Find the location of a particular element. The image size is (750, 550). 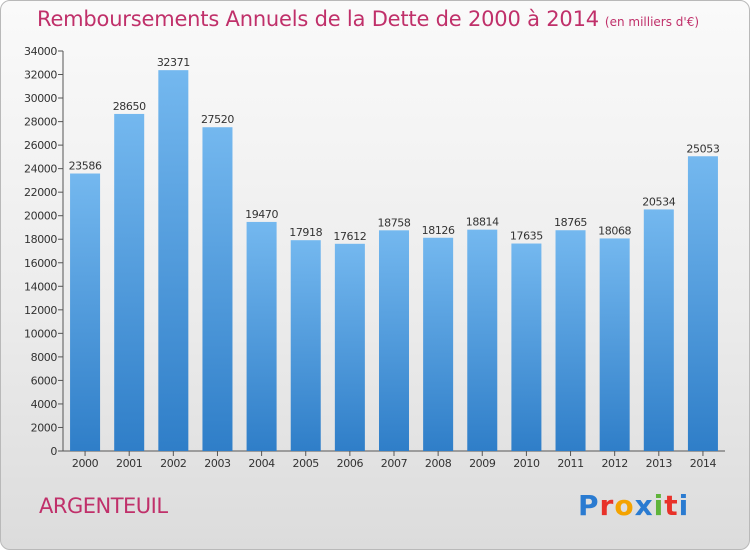

value-label-2014: 25053 is located at coordinates (702, 148).